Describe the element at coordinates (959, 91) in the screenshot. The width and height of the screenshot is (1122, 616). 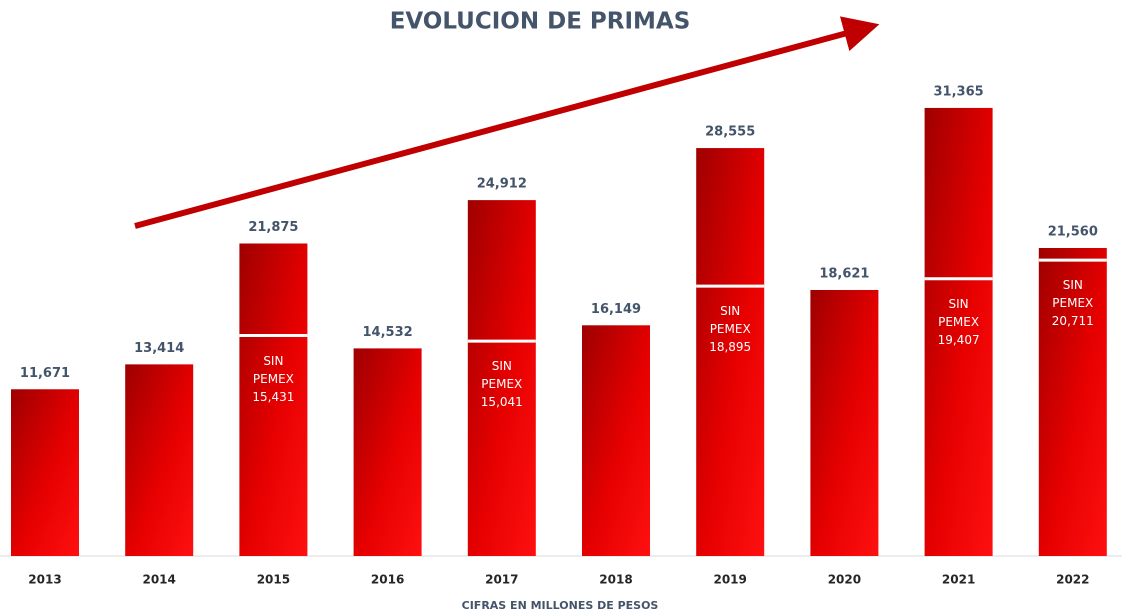
I see `value-label: 31,365` at that location.